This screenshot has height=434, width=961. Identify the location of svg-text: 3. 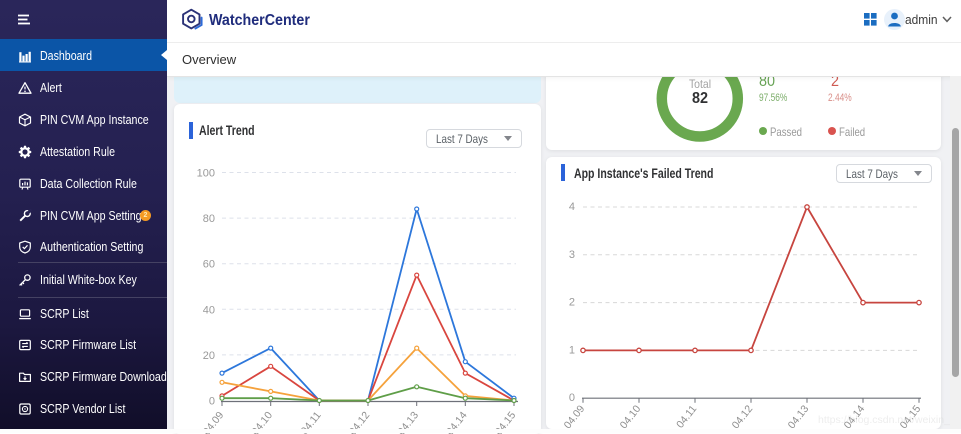
(572, 255).